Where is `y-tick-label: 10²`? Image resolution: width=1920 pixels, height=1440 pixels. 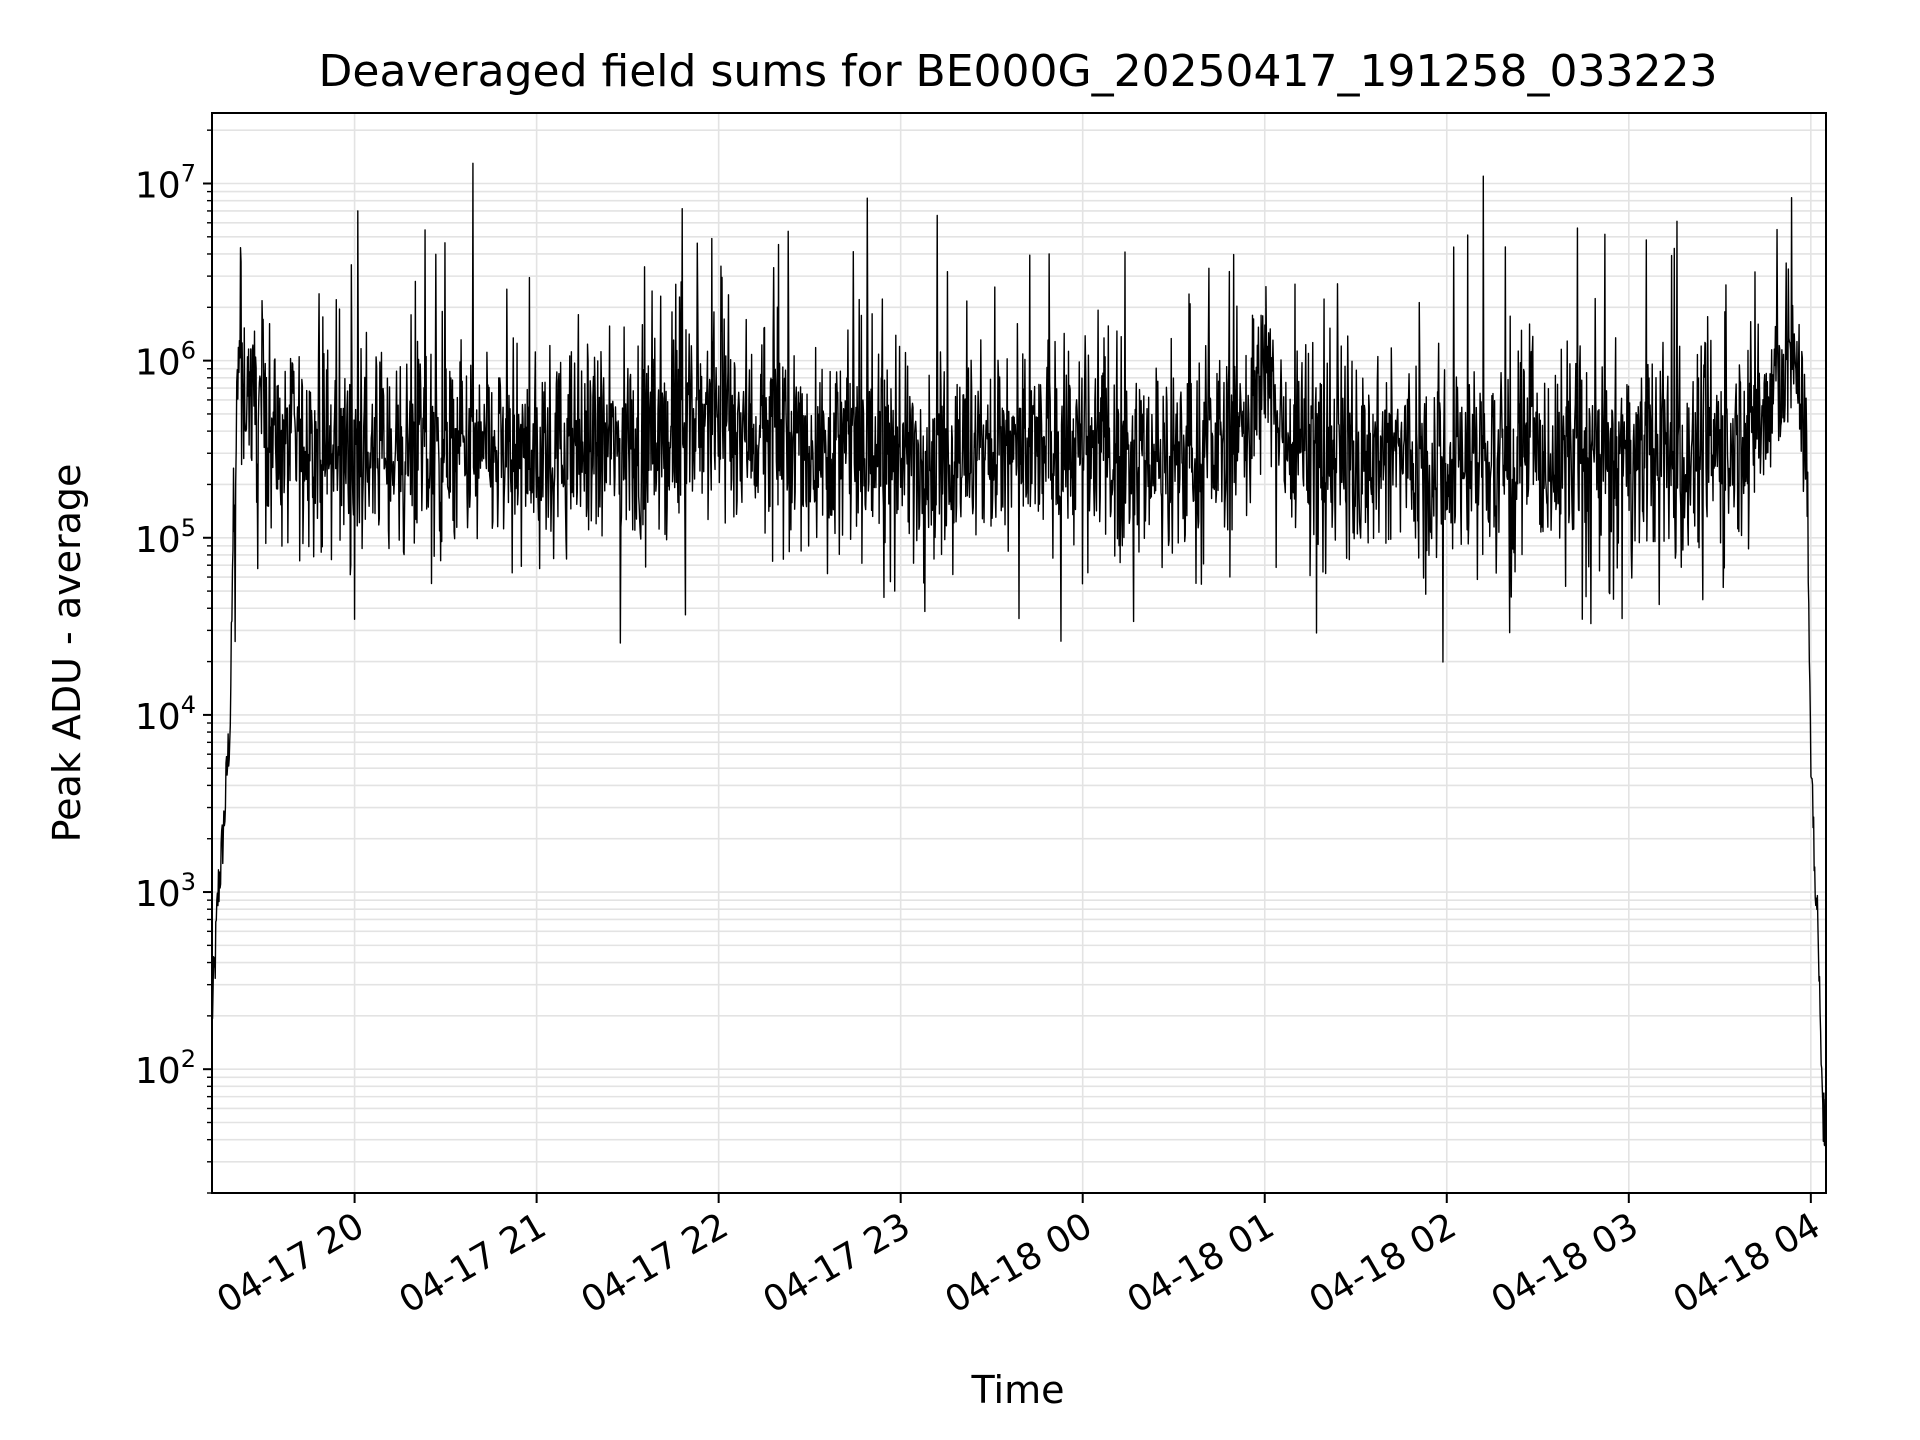 y-tick-label: 10² is located at coordinates (165, 1068).